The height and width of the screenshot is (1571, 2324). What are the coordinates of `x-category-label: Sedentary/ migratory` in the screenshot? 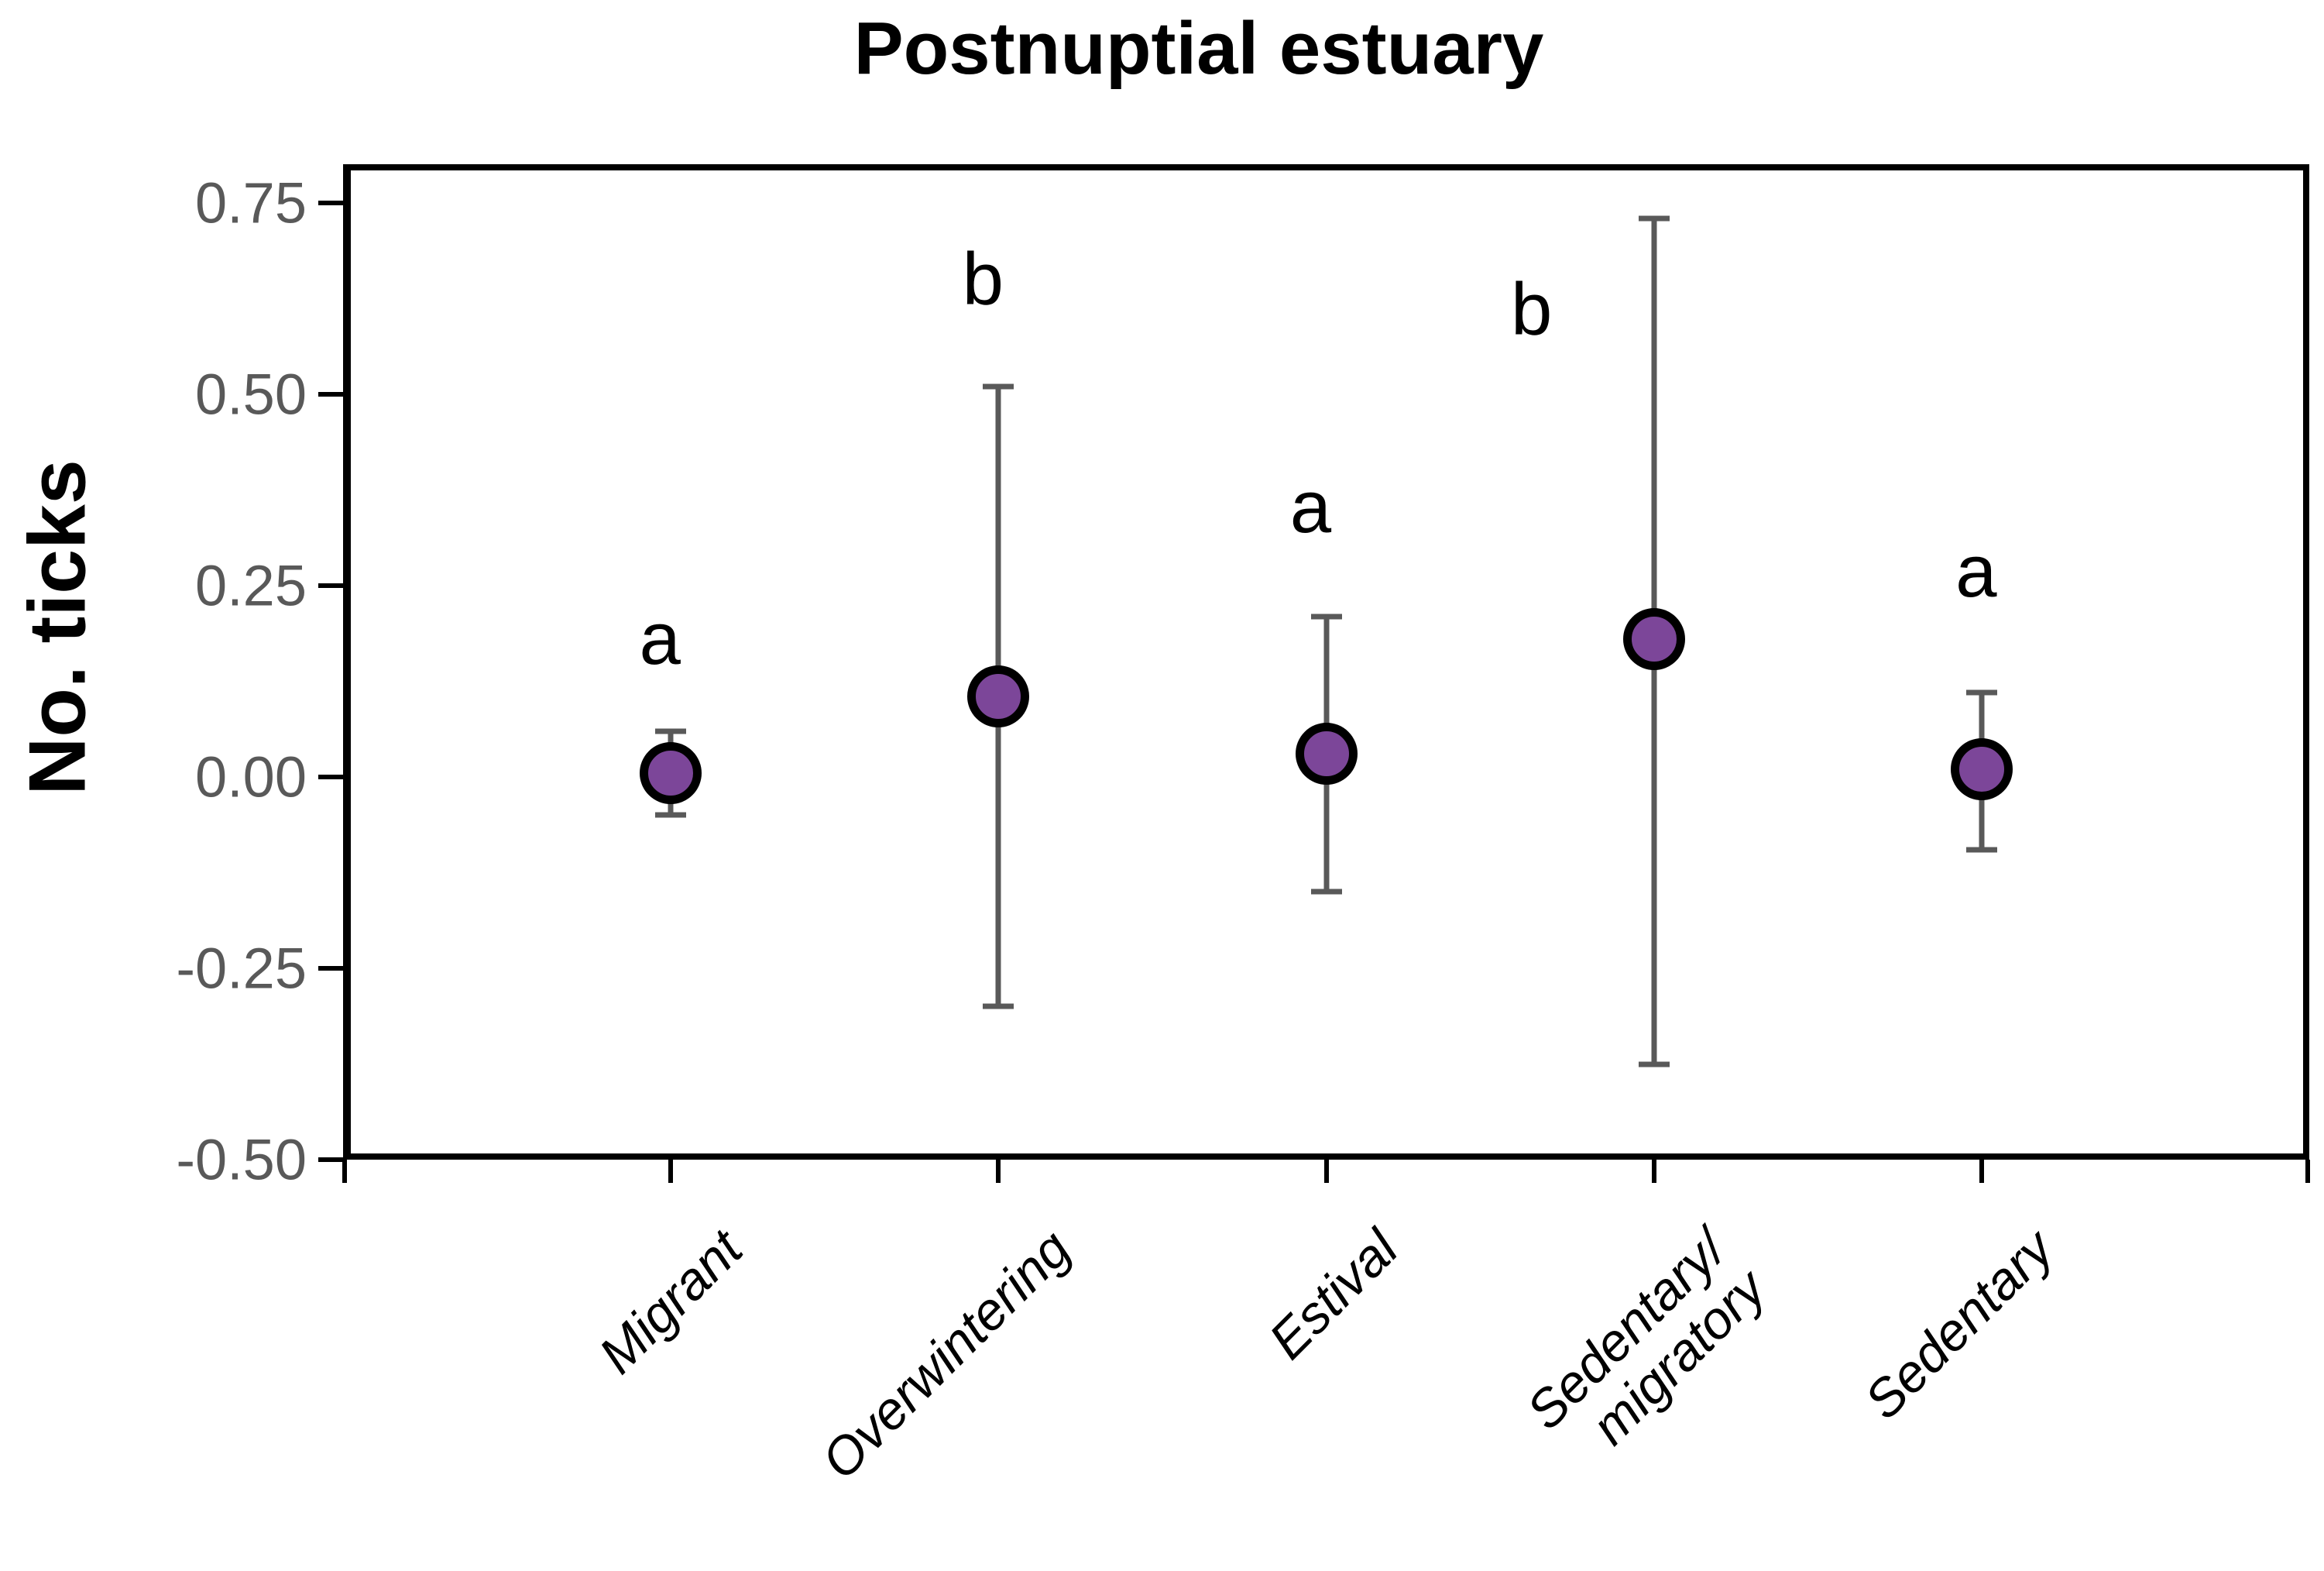 It's located at (1646, 1337).